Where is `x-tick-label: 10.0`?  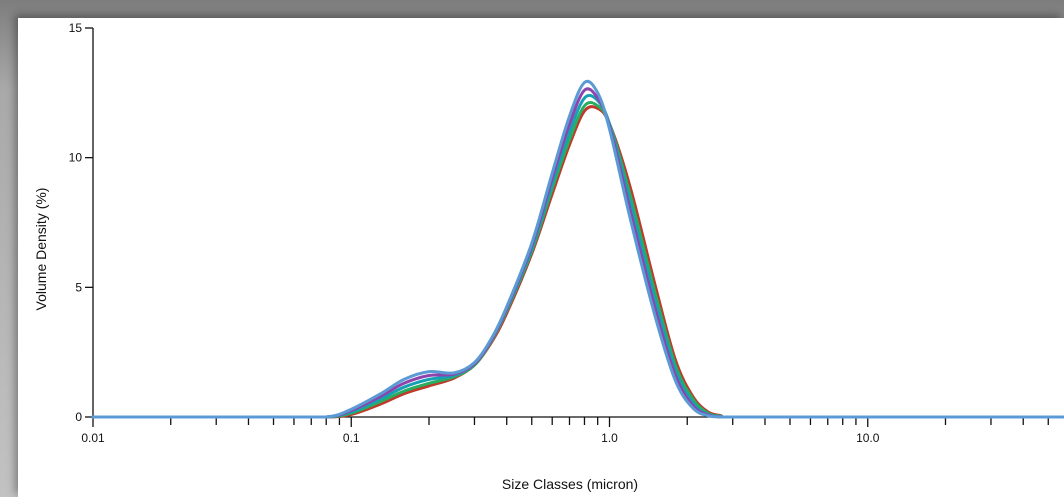 x-tick-label: 10.0 is located at coordinates (868, 438).